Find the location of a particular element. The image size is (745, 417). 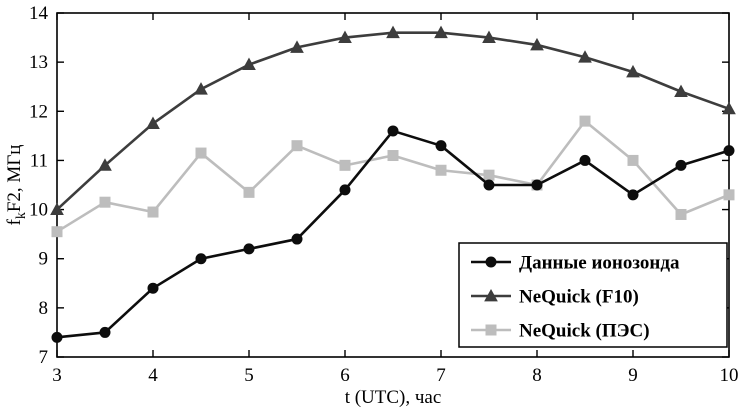

y-tick-label: 10 is located at coordinates (38, 210).